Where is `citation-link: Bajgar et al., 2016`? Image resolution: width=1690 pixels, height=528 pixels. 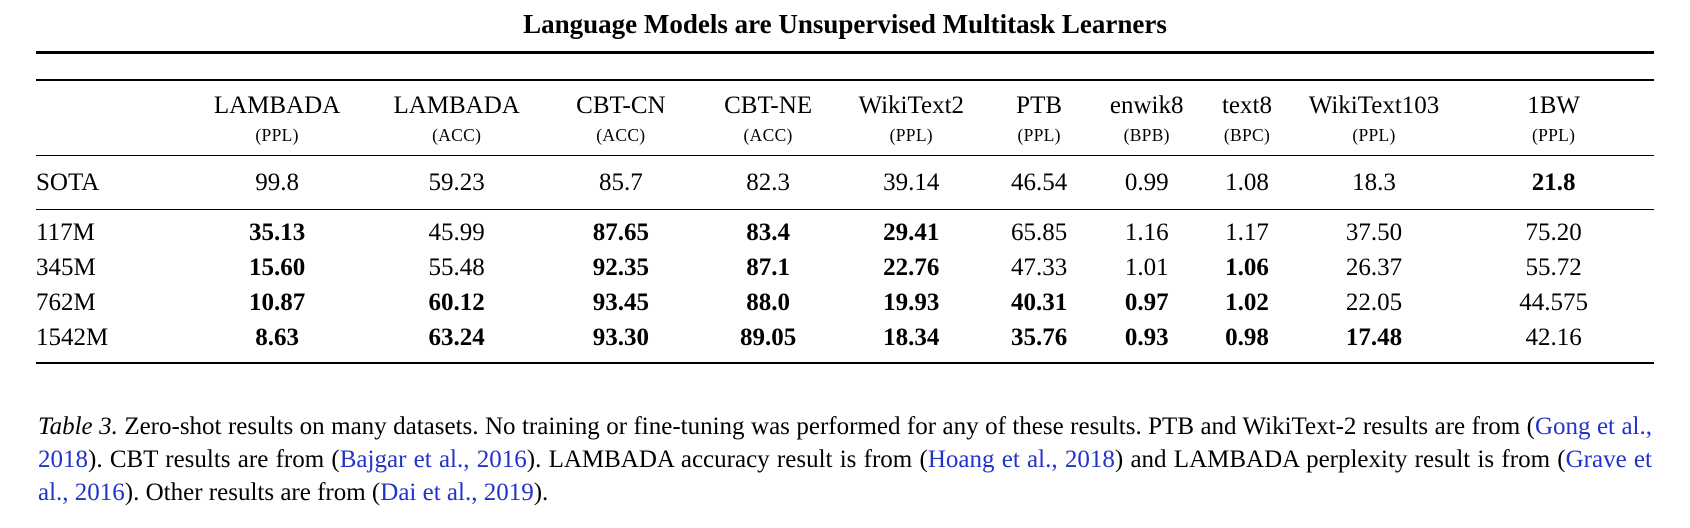 citation-link: Bajgar et al., 2016 is located at coordinates (433, 459).